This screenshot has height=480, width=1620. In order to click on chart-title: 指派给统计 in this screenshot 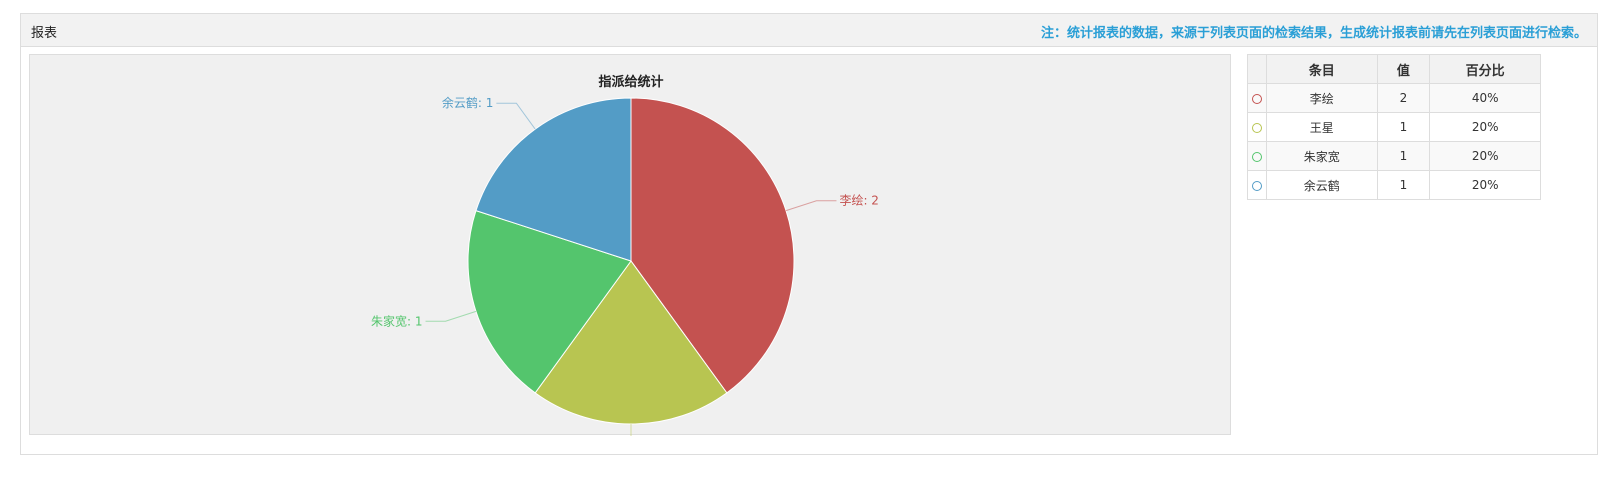, I will do `click(630, 82)`.